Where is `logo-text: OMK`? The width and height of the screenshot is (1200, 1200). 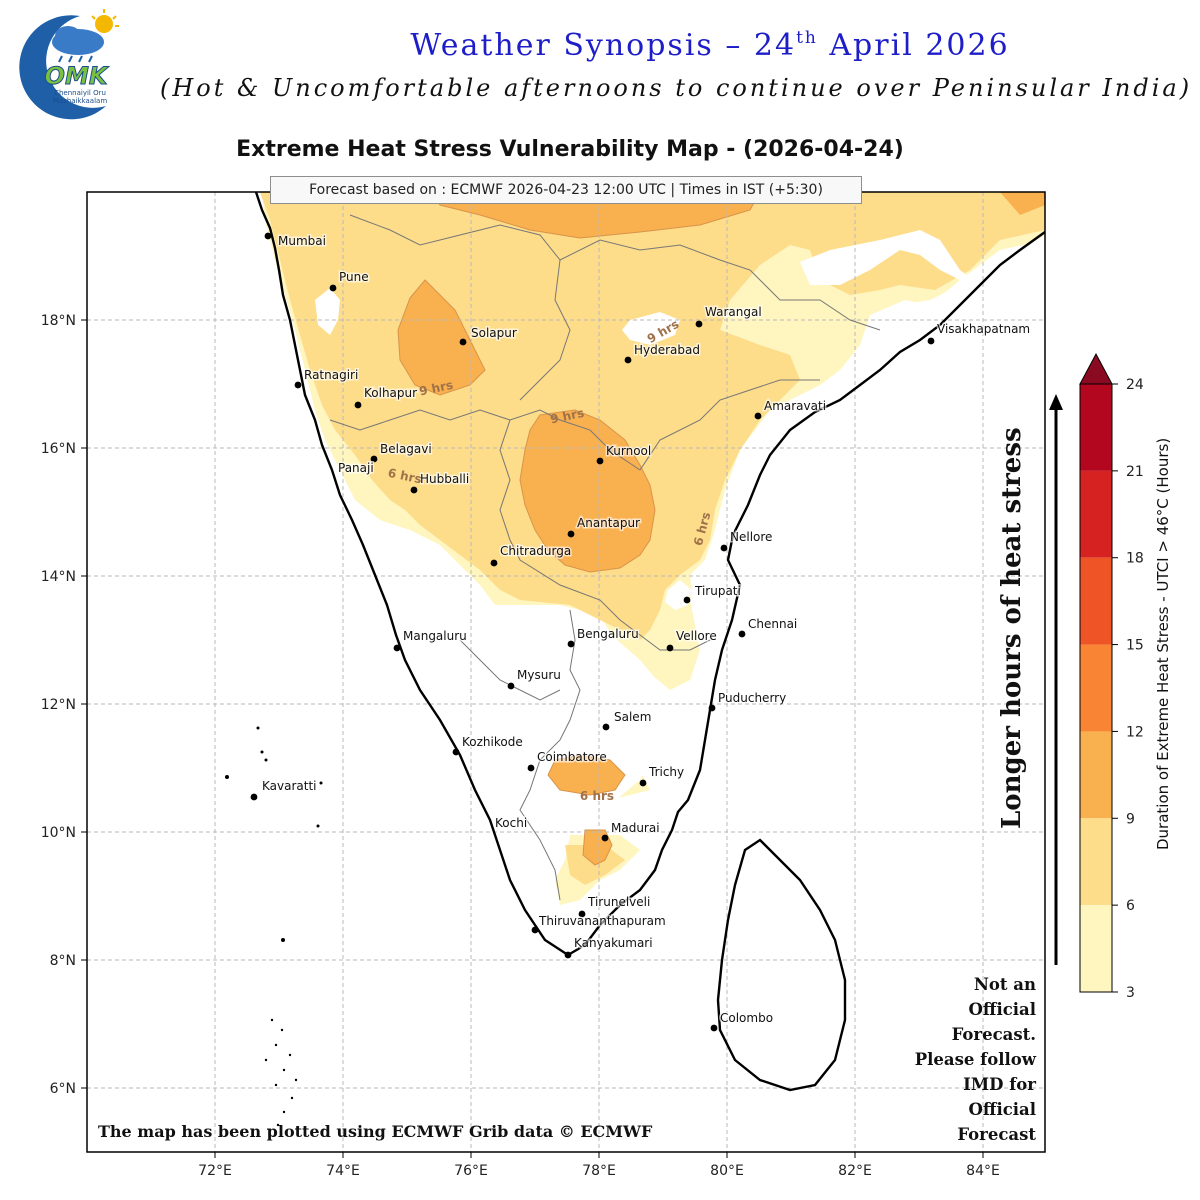
logo-text: OMK is located at coordinates (77, 76).